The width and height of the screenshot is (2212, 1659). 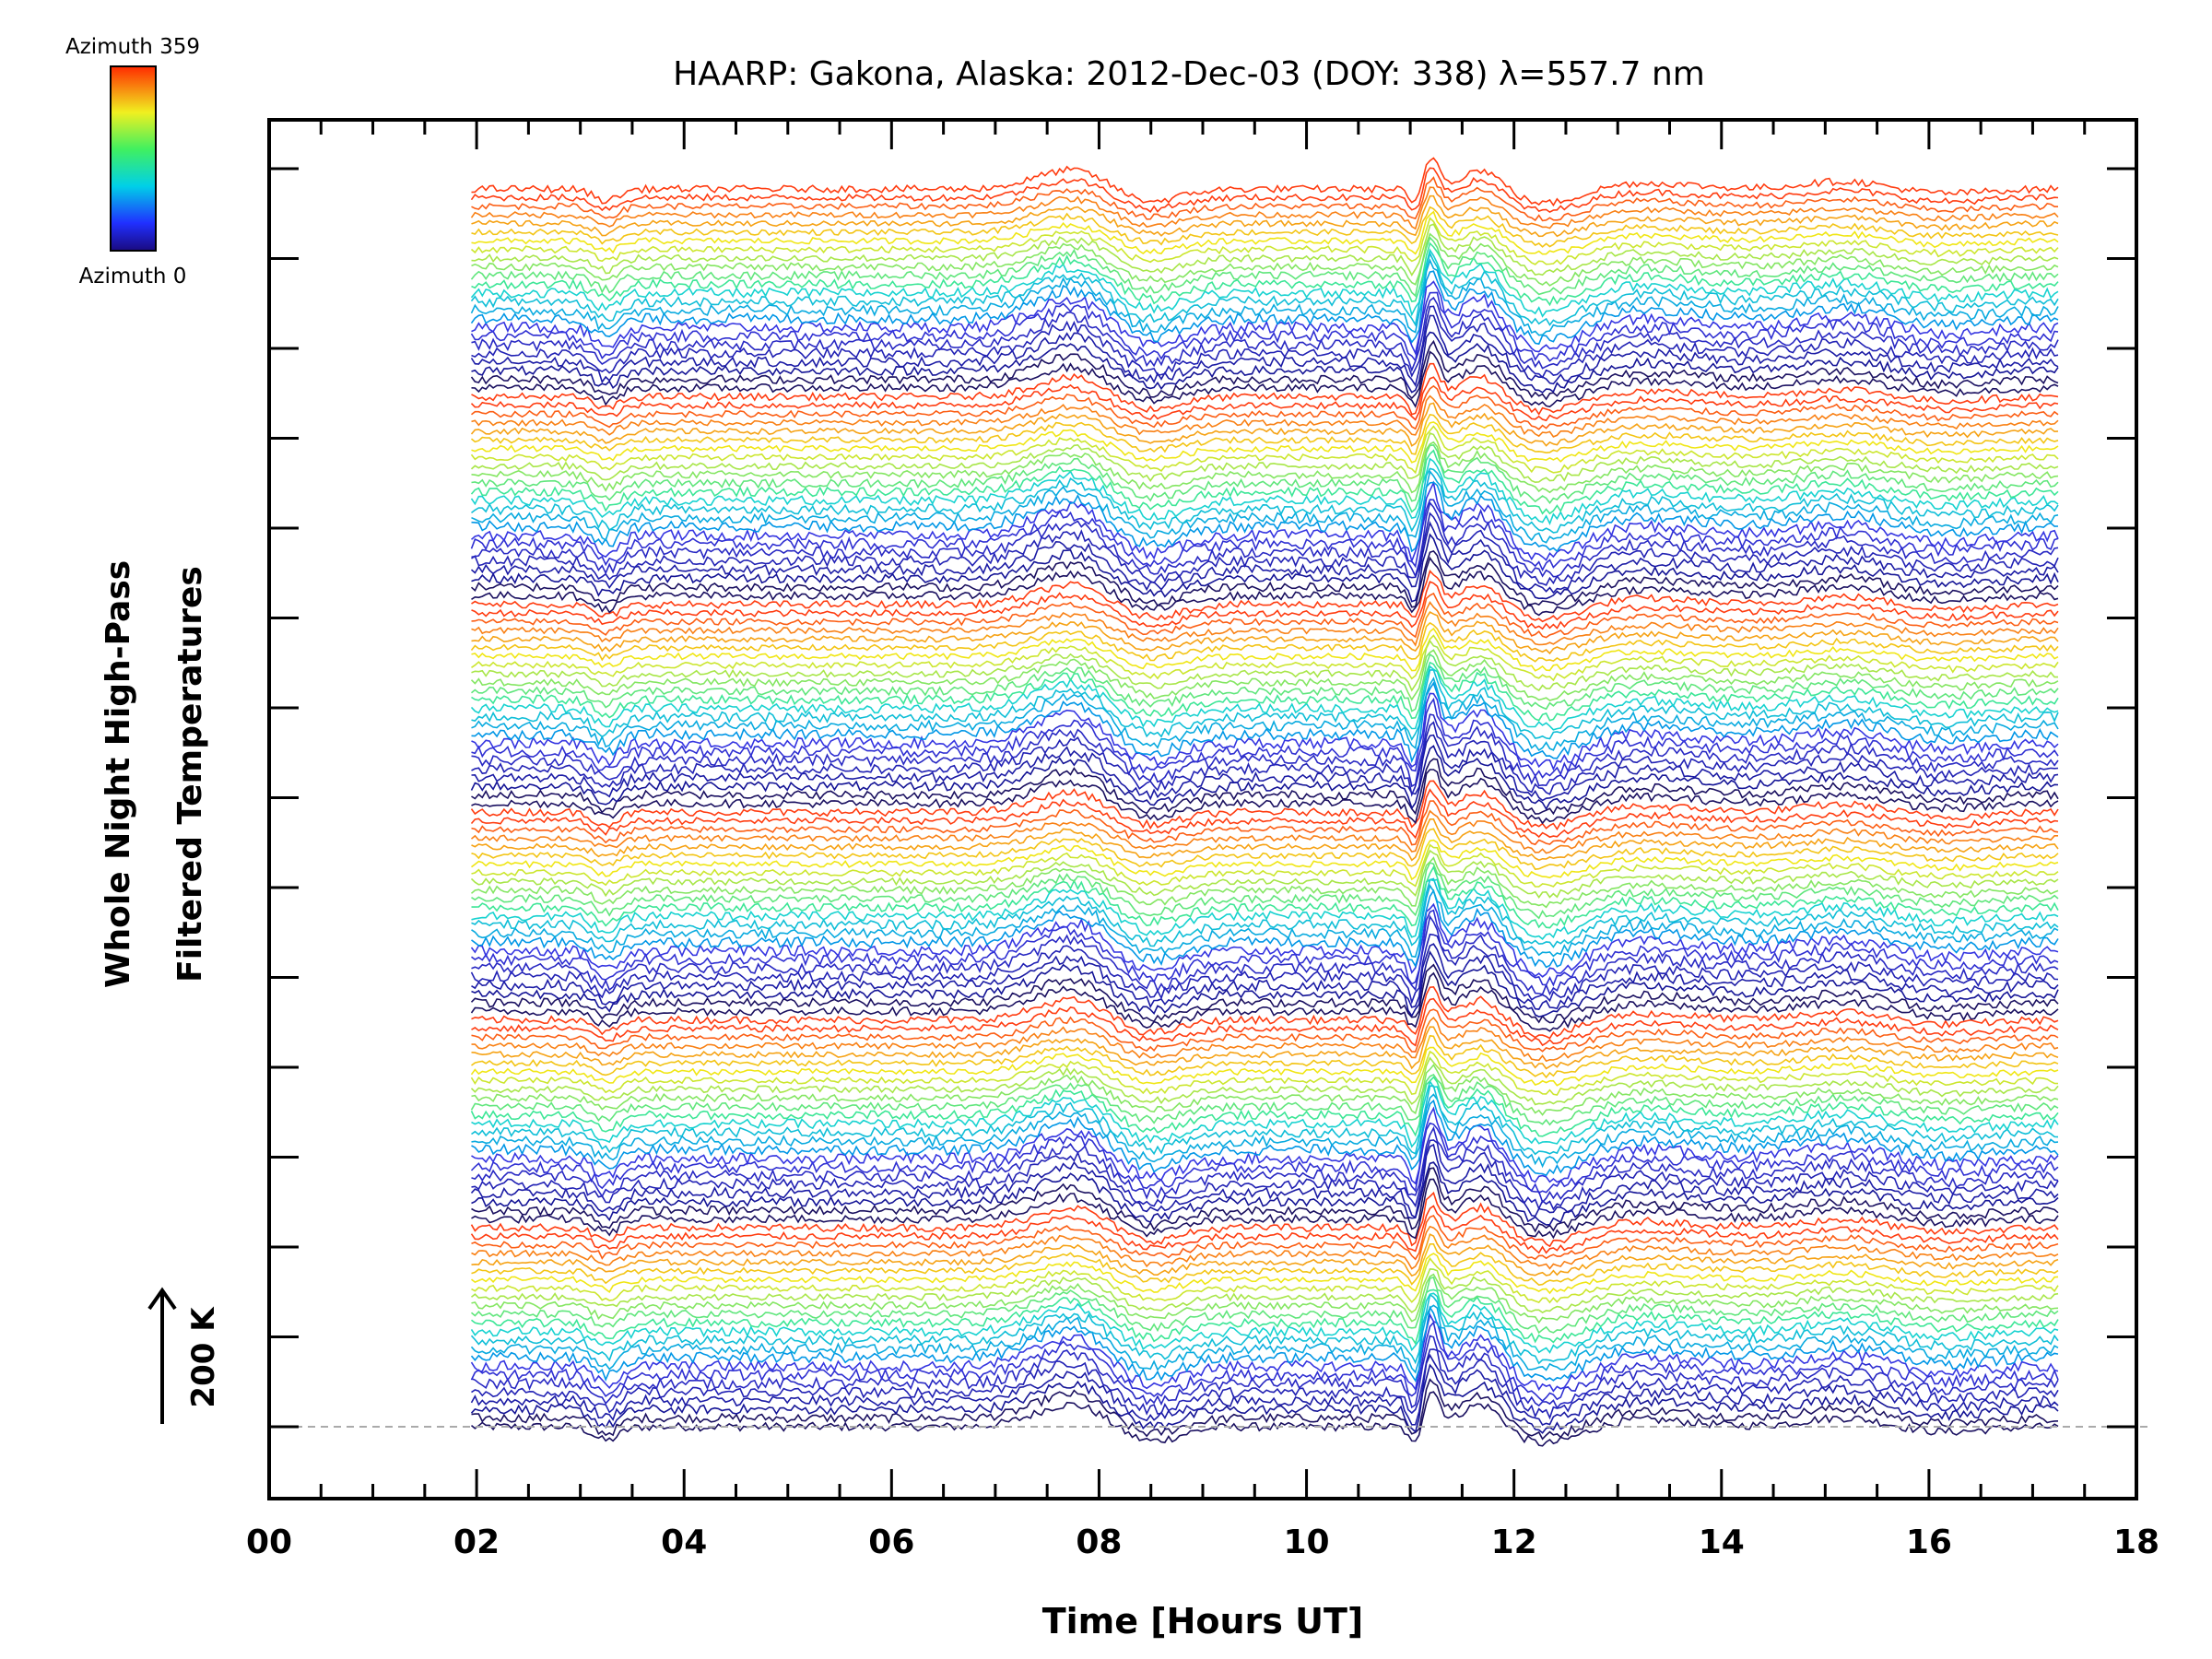 I want to click on x-tick-label: 06, so click(x=891, y=1542).